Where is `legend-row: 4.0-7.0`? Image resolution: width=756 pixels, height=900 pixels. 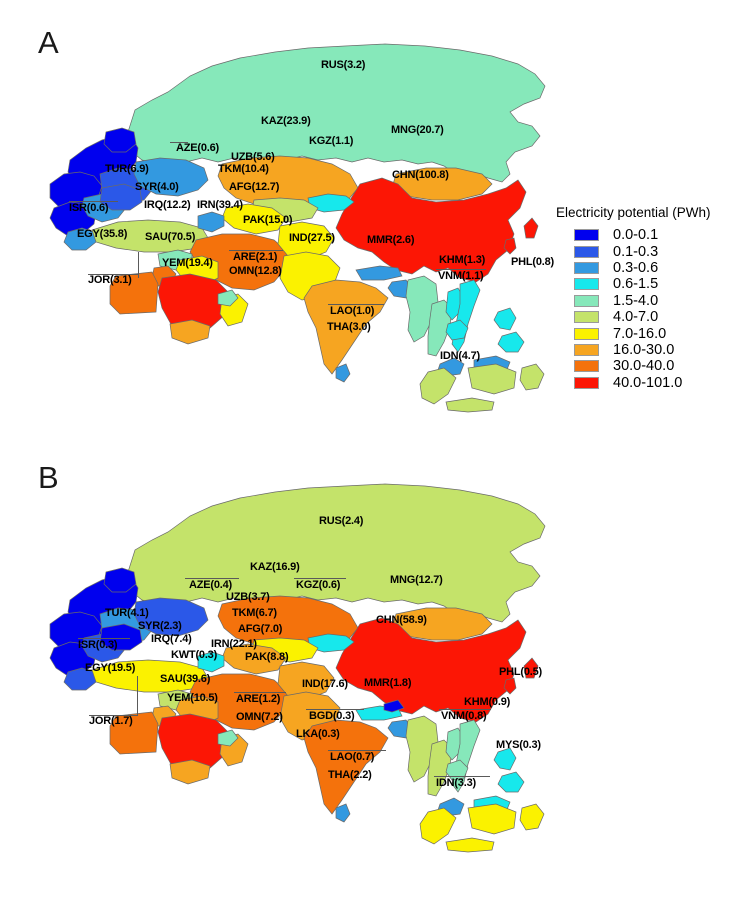
legend-row: 4.0-7.0 is located at coordinates (656, 317).